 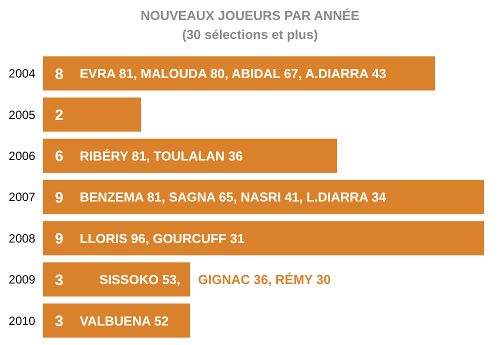 I want to click on y-tick-label: 2006, so click(x=22, y=156).